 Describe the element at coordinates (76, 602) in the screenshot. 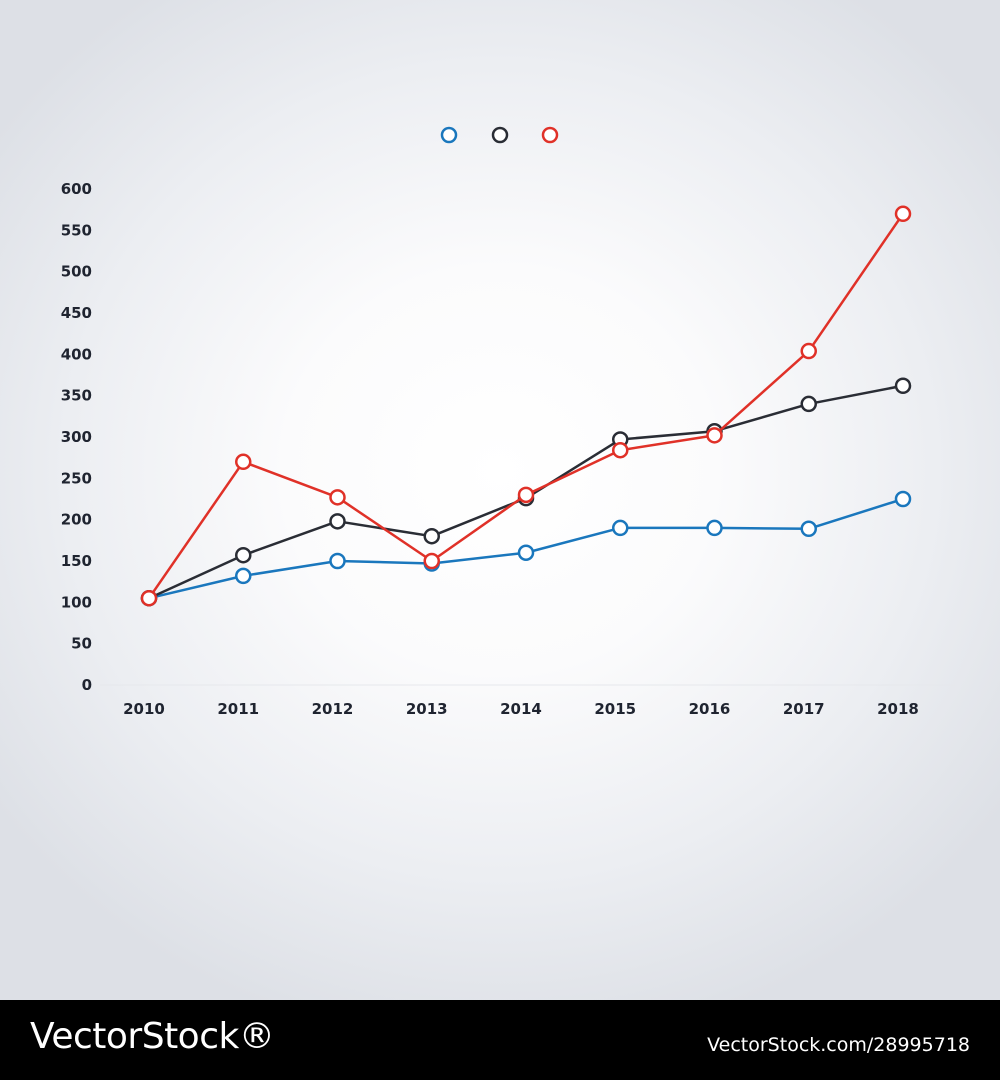

I see `y-tick-label: 100` at that location.